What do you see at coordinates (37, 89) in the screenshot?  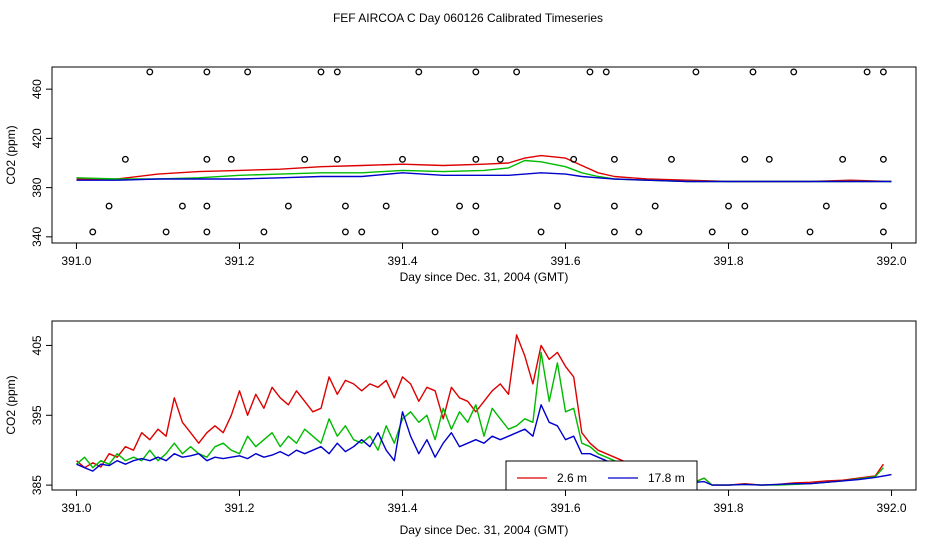 I see `y-tick-label: 460` at bounding box center [37, 89].